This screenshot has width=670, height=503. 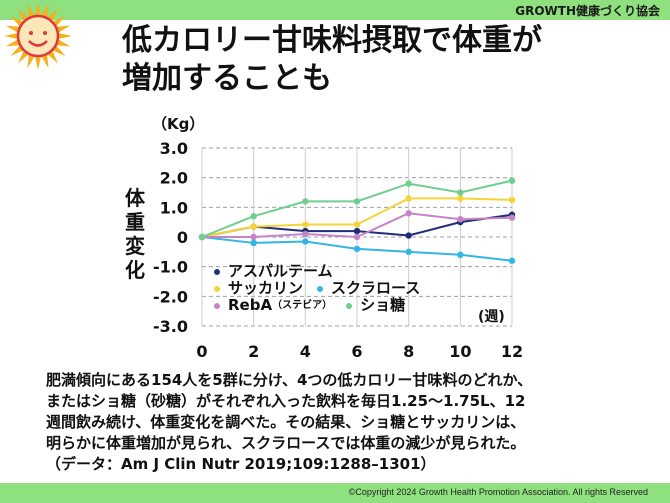 I want to click on legend-item-sucralose: スクラロース, so click(x=368, y=288).